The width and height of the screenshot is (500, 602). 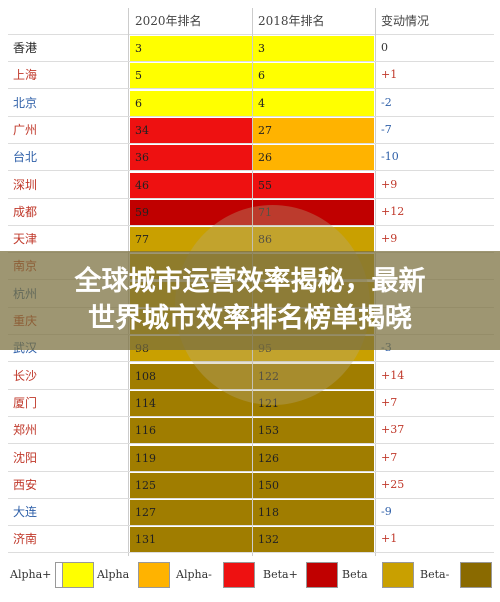 What do you see at coordinates (25, 539) in the screenshot?
I see `city-name: 济南` at bounding box center [25, 539].